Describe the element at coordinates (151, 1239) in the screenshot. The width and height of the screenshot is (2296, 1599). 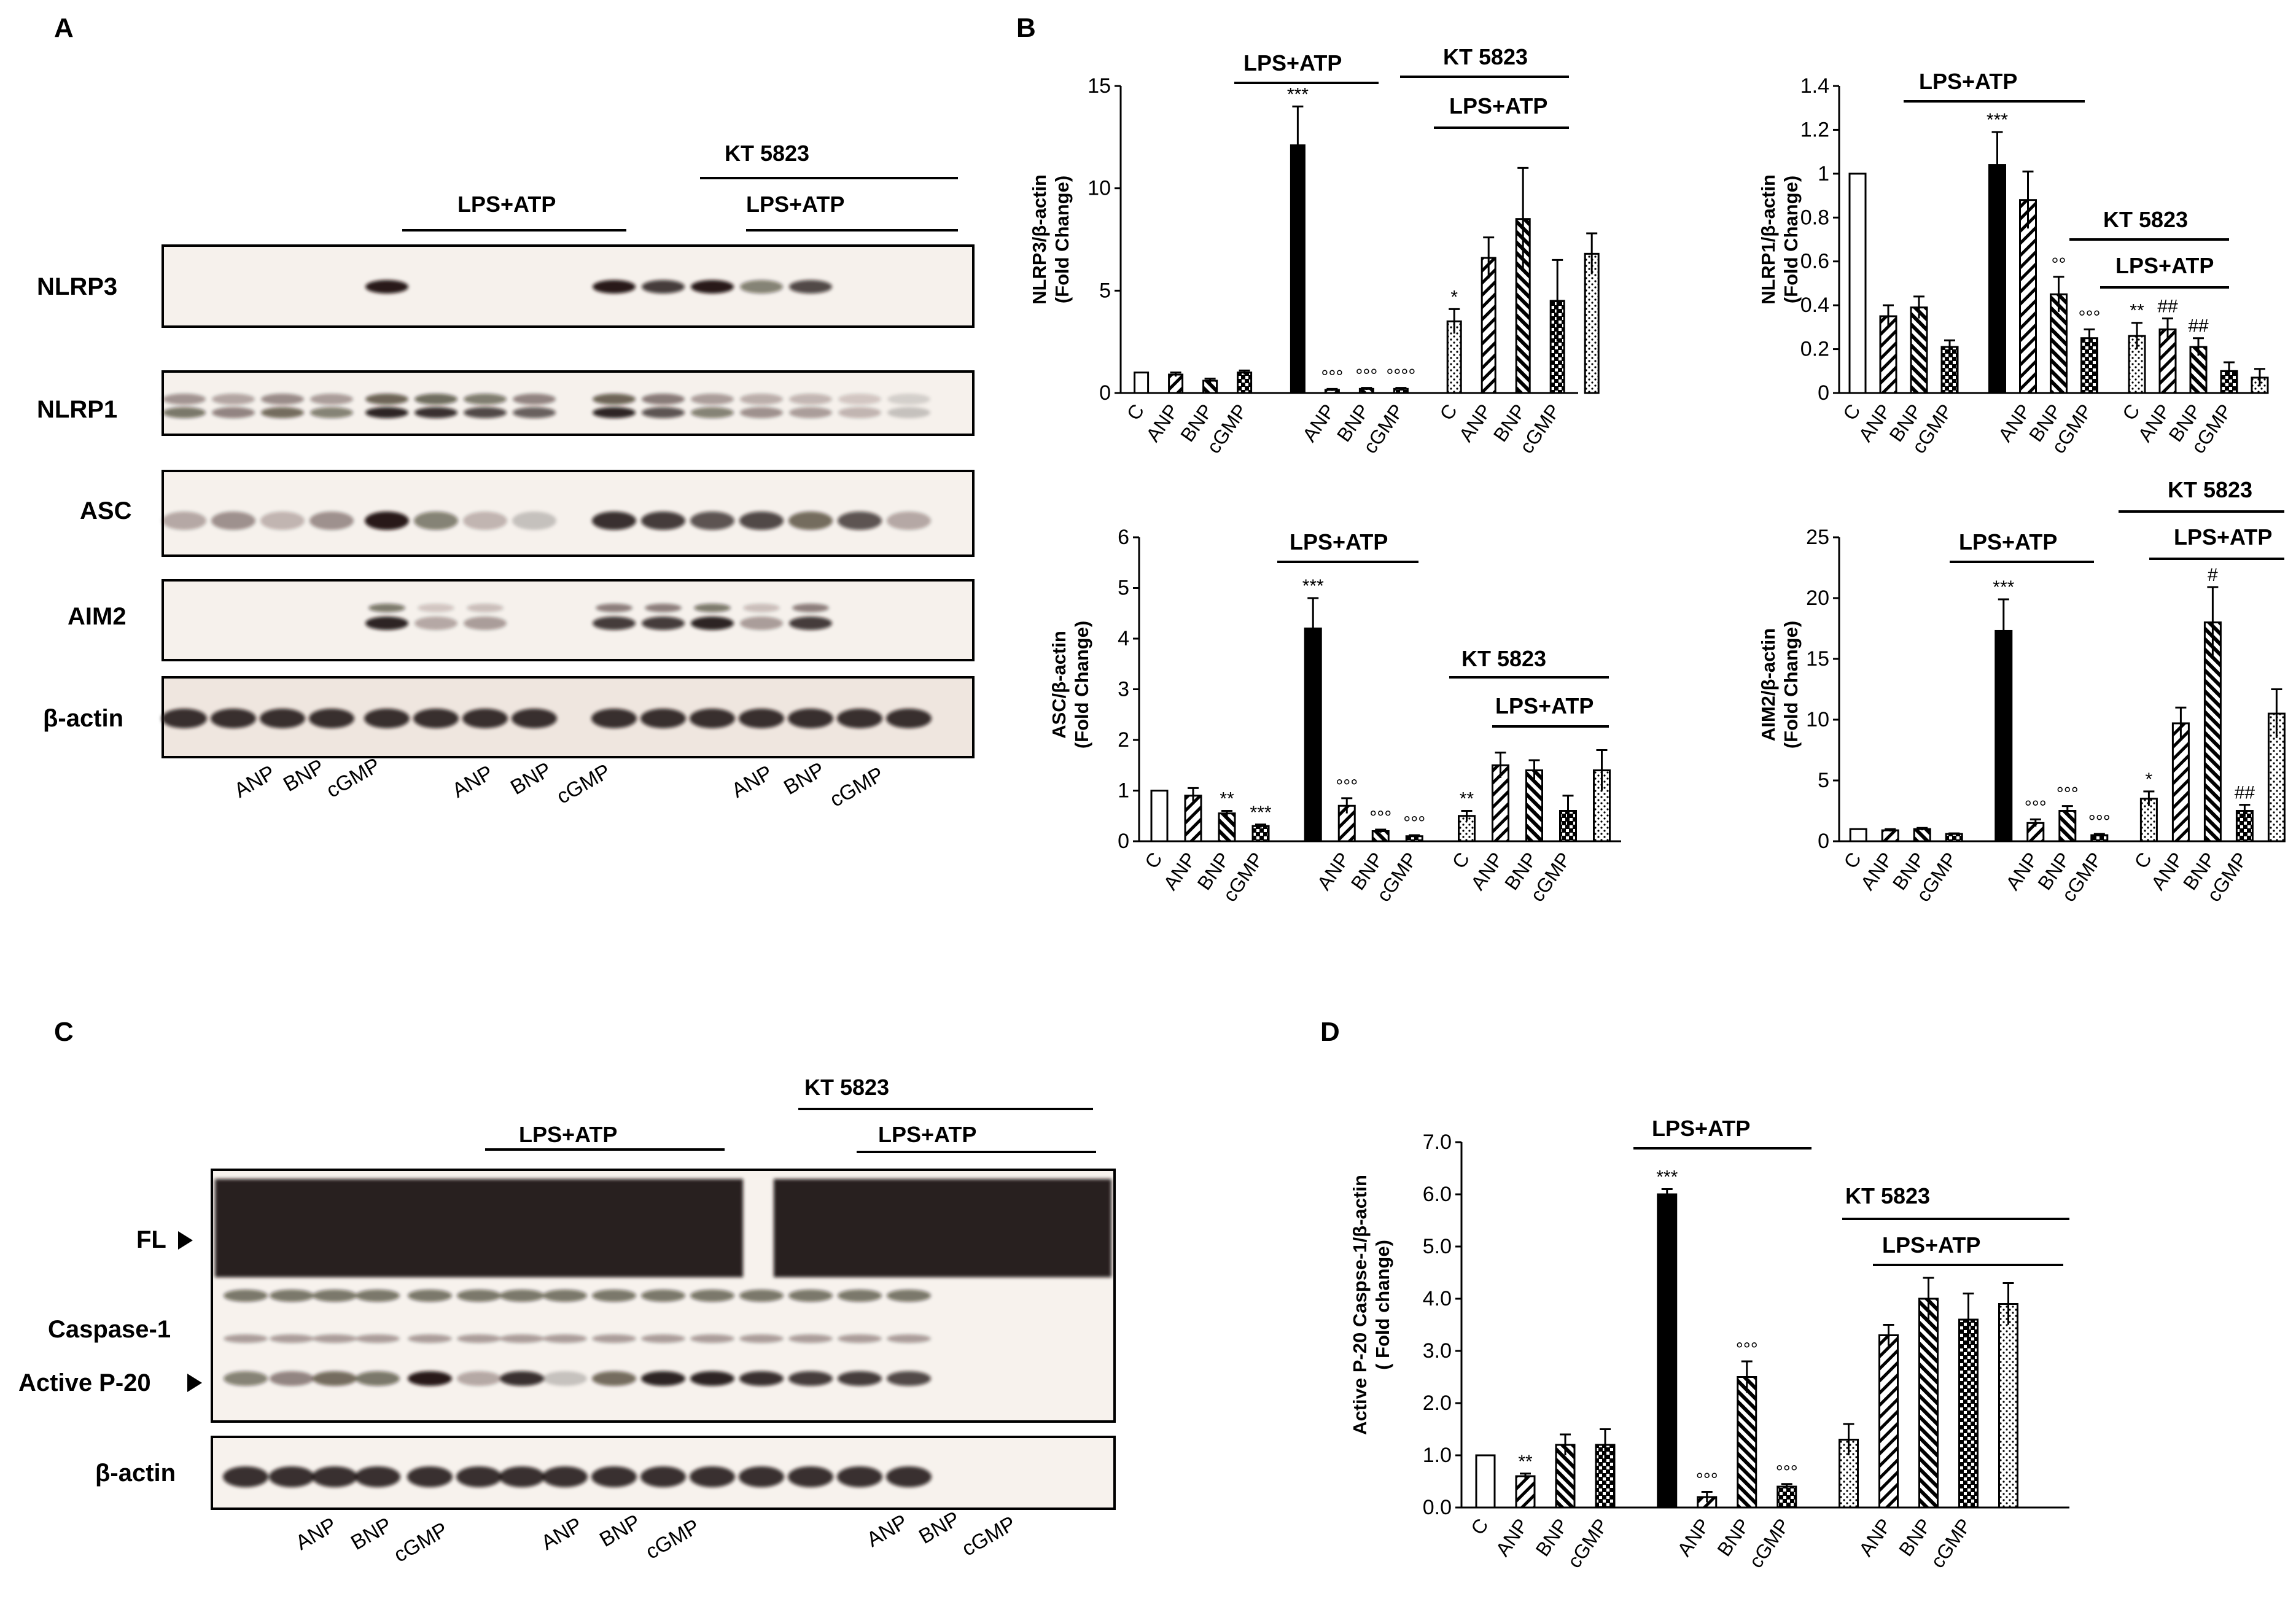
I see `row-label-fl: FL` at that location.